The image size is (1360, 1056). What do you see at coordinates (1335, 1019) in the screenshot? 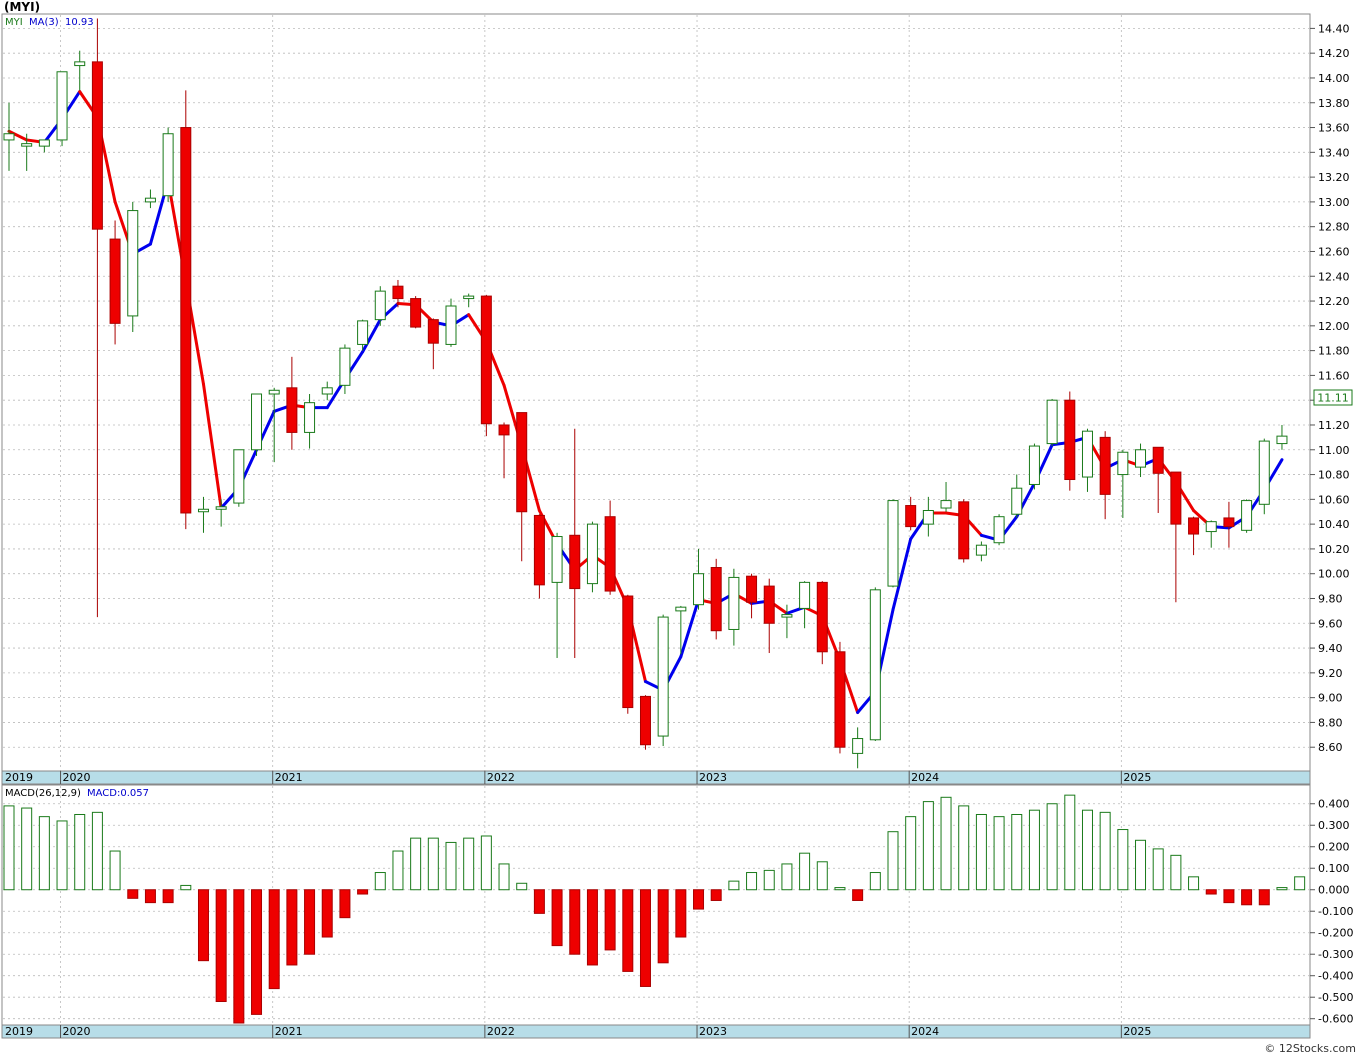
I see `macd-y-tick-label: -0.600` at bounding box center [1335, 1019].